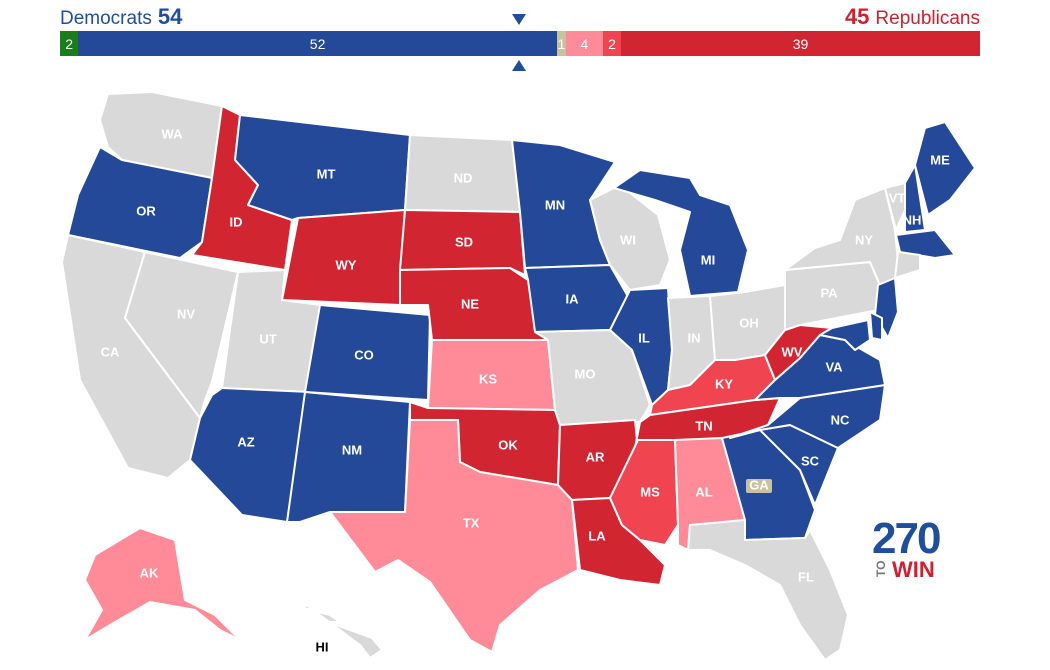  What do you see at coordinates (840, 419) in the screenshot?
I see `state-label-nc: NC` at bounding box center [840, 419].